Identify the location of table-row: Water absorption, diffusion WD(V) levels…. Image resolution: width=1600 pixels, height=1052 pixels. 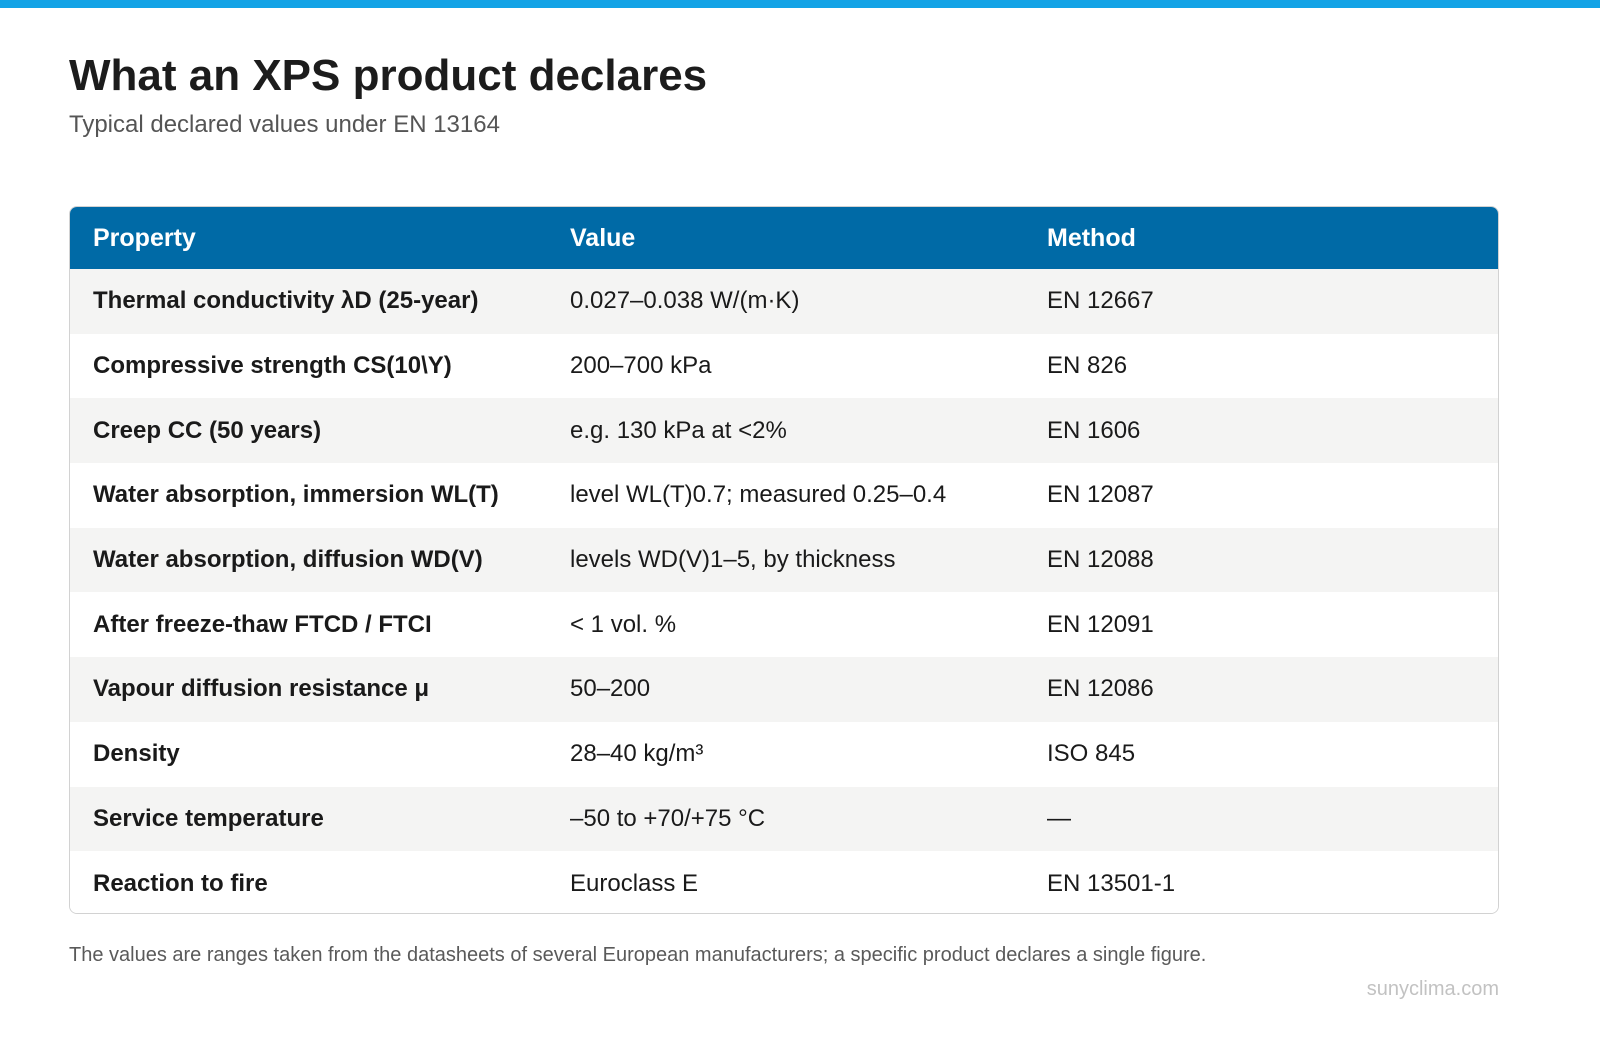
(784, 560).